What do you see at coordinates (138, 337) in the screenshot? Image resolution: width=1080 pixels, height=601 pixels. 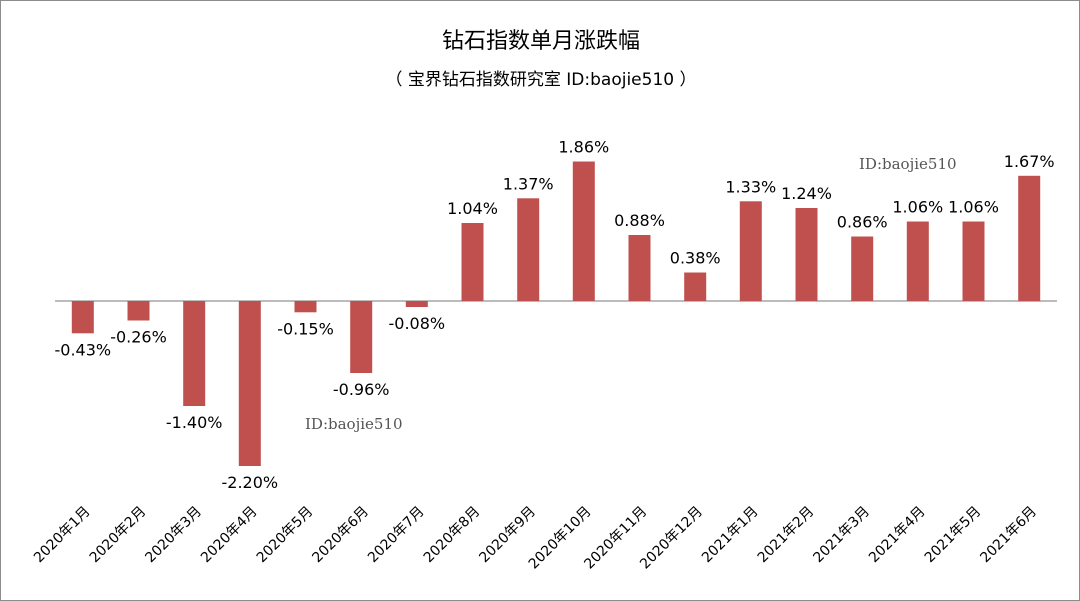 I see `data-label: -0.26%` at bounding box center [138, 337].